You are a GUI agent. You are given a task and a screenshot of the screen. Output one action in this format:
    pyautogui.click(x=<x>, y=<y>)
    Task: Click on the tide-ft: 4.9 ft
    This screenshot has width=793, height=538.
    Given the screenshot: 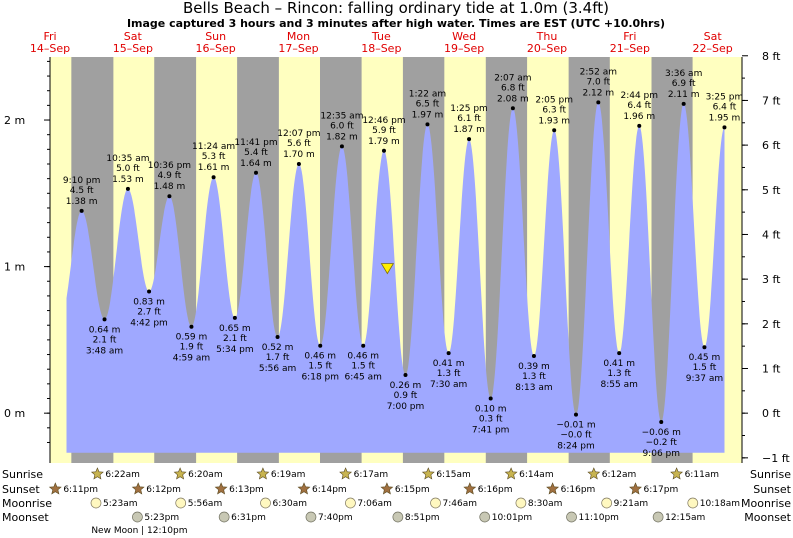 What is the action you would take?
    pyautogui.click(x=170, y=176)
    